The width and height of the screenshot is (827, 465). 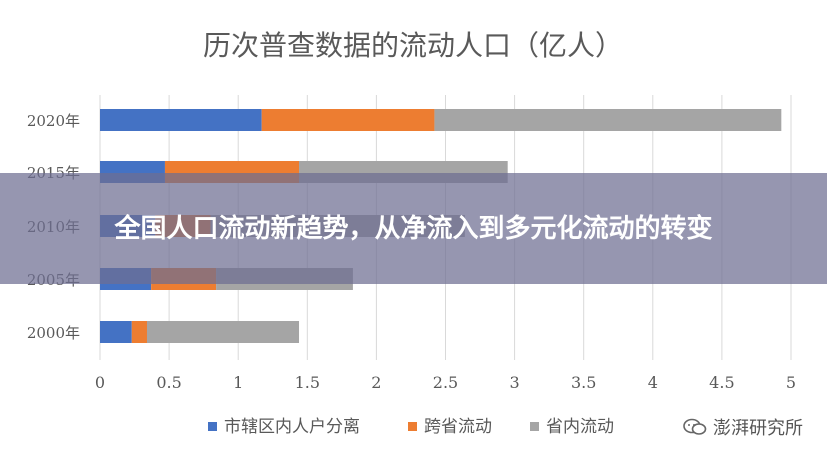 I want to click on x-tick-label: 2, so click(x=376, y=382).